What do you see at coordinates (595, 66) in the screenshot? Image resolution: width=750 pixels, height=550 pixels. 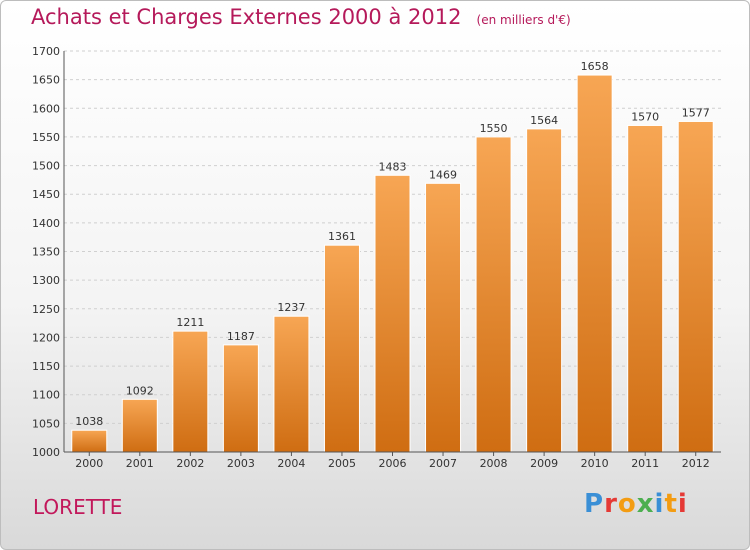 I see `data-label: 1658` at bounding box center [595, 66].